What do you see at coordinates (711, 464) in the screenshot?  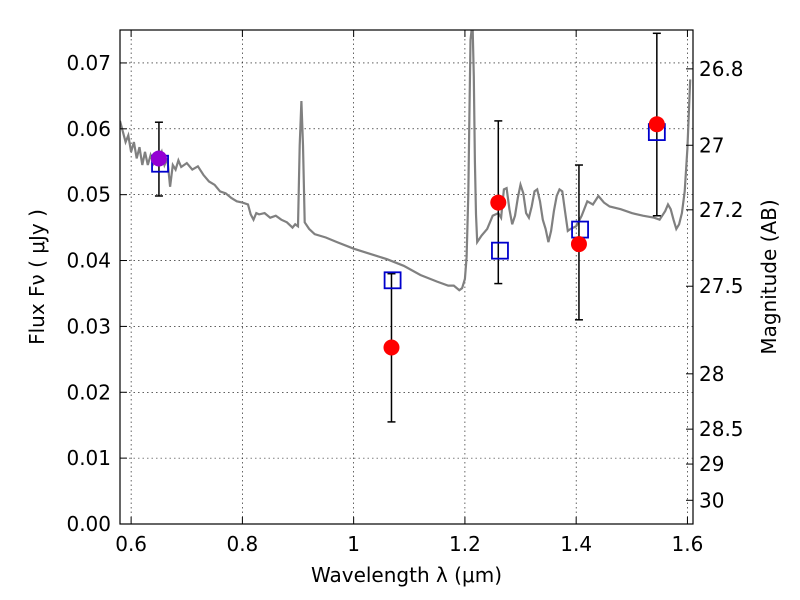 I see `y2-tick-label: 29` at bounding box center [711, 464].